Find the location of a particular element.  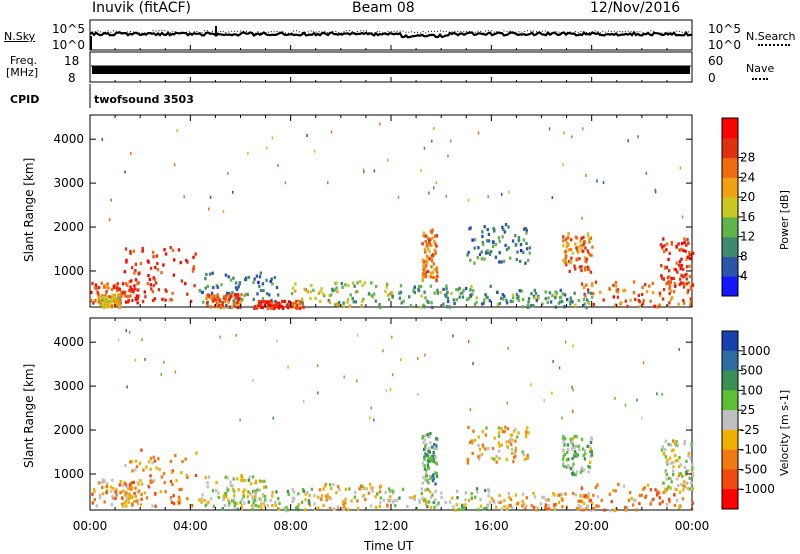

colorbar-tick-label: 1000 is located at coordinates (755, 351).